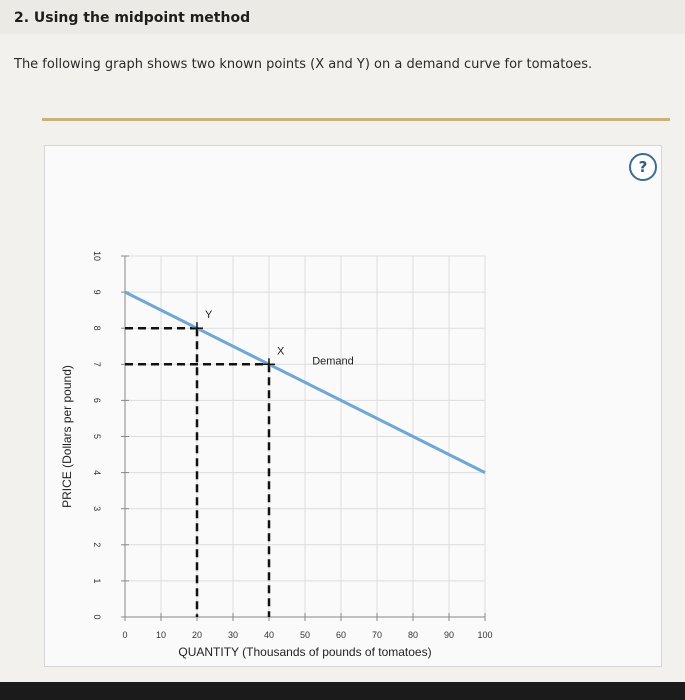 This screenshot has height=700, width=685. I want to click on x-tick-label: 40, so click(269, 635).